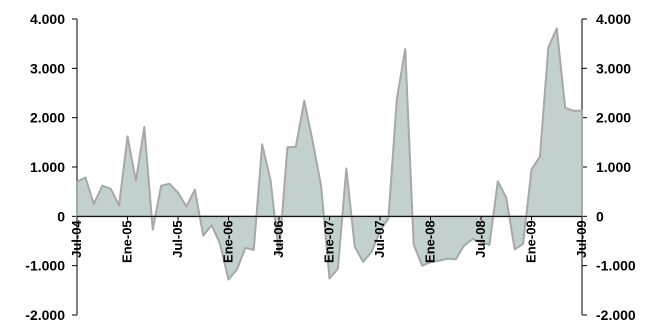  What do you see at coordinates (613, 19) in the screenshot?
I see `y-tick-label-right: 4.000` at bounding box center [613, 19].